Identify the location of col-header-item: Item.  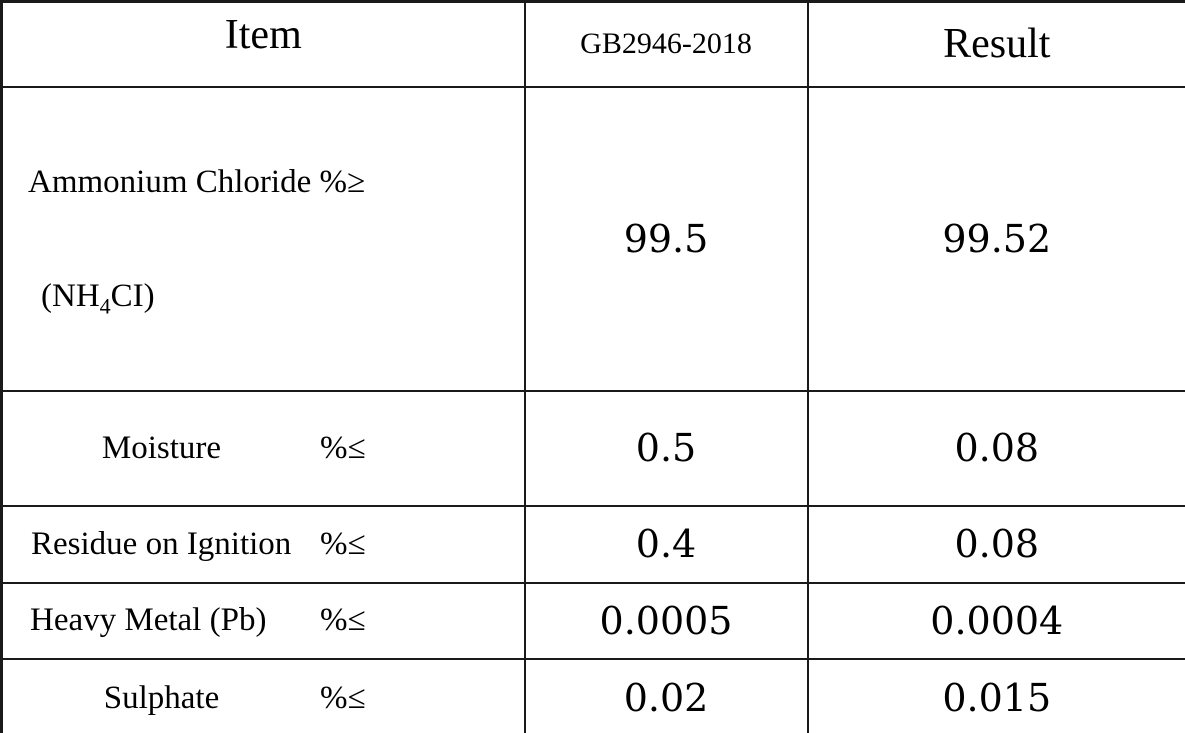
(263, 44).